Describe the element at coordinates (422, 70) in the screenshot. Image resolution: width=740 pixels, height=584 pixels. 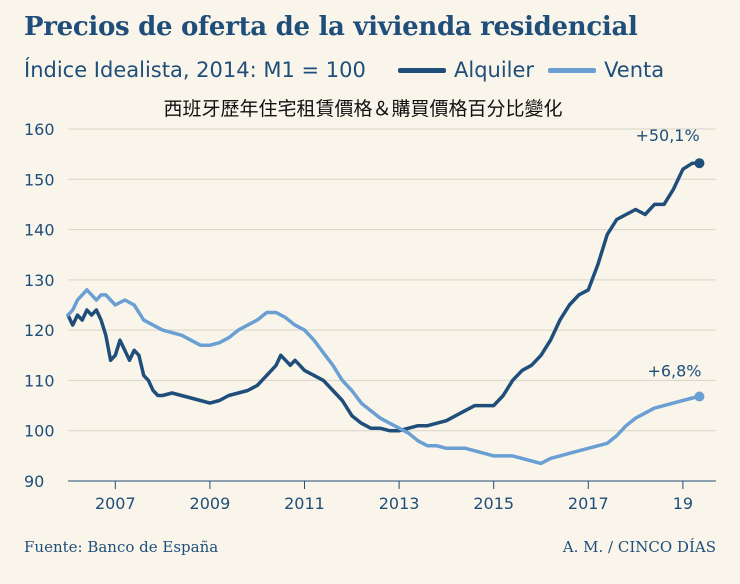
I see `legend-swatch-alquiler` at that location.